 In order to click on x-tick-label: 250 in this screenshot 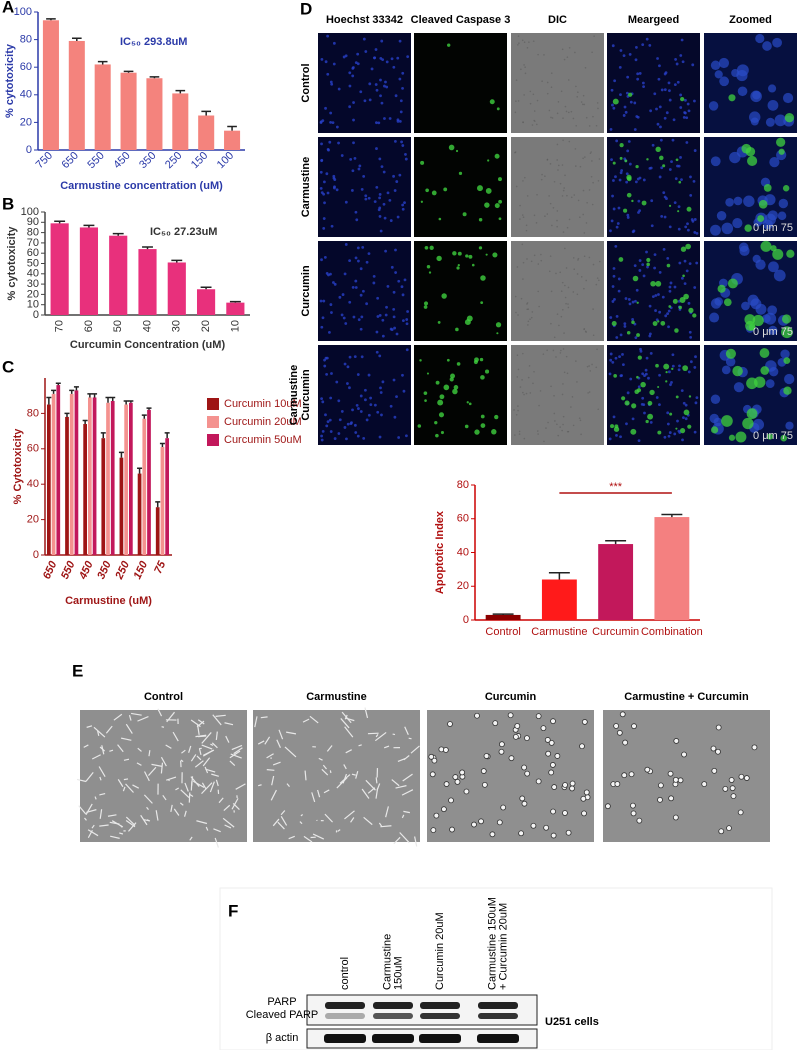, I will do `click(173, 160)`.